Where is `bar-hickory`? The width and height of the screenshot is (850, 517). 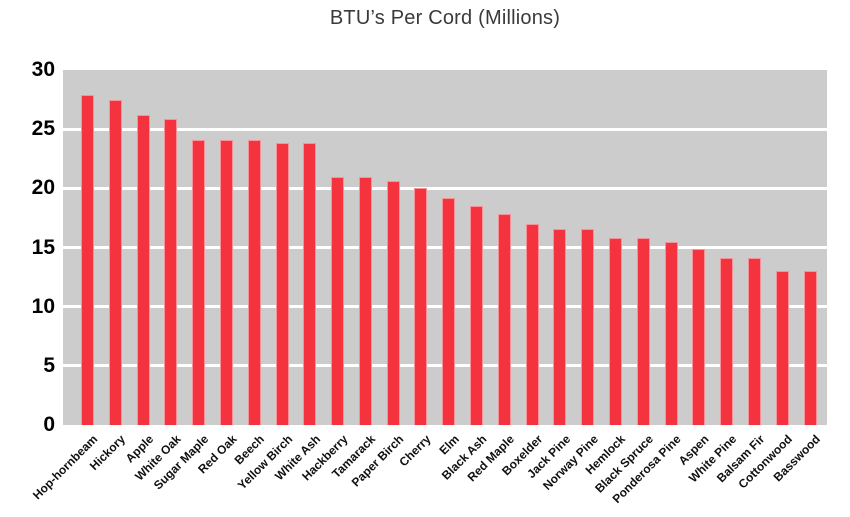
bar-hickory is located at coordinates (115, 262).